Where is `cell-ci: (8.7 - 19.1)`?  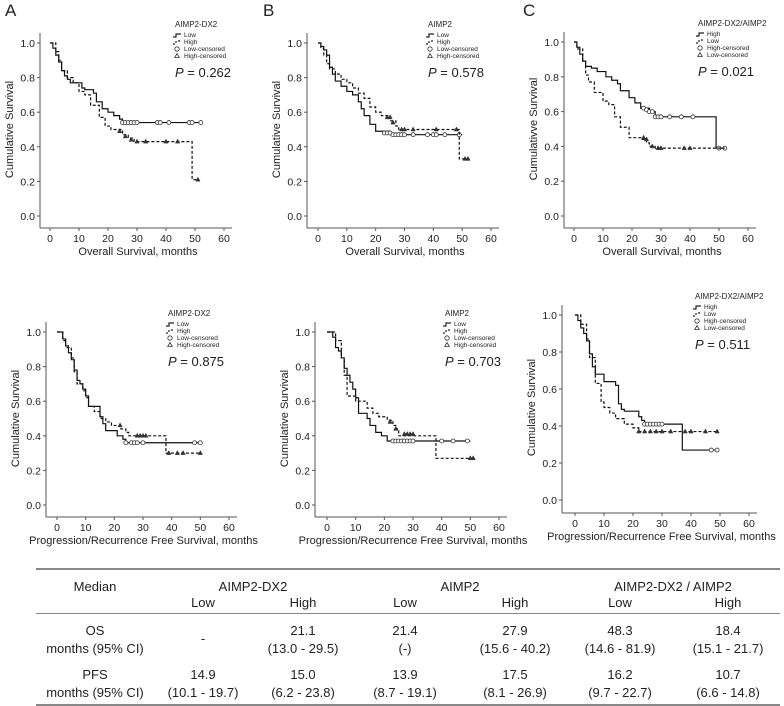 cell-ci: (8.7 - 19.1) is located at coordinates (405, 692).